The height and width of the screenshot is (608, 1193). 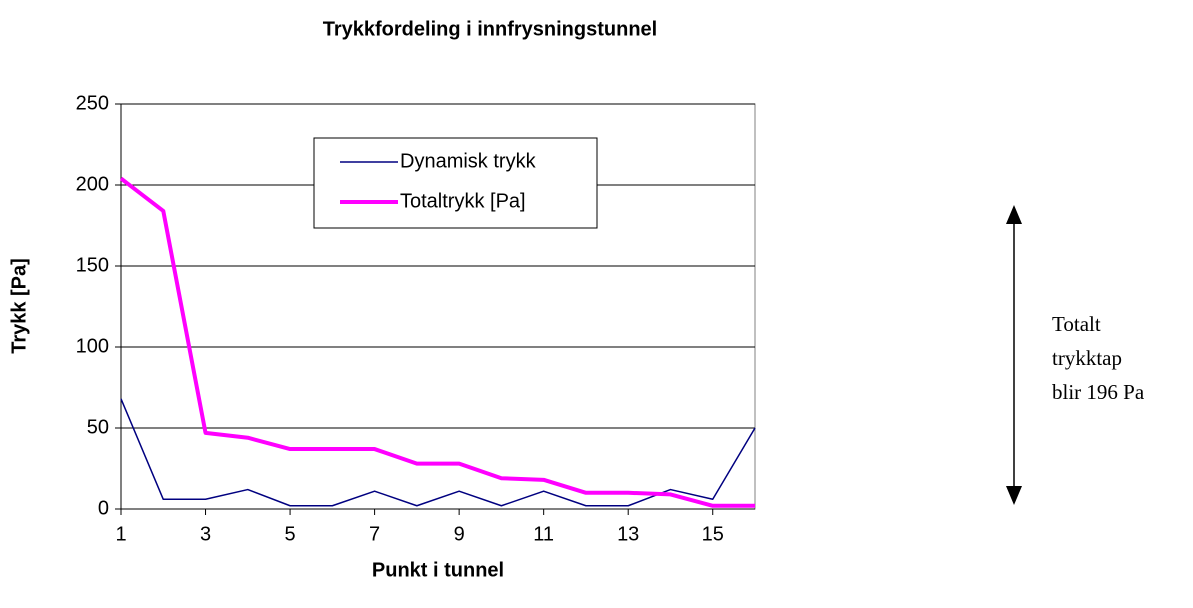 I want to click on x-tick-label: 1, so click(x=120, y=534).